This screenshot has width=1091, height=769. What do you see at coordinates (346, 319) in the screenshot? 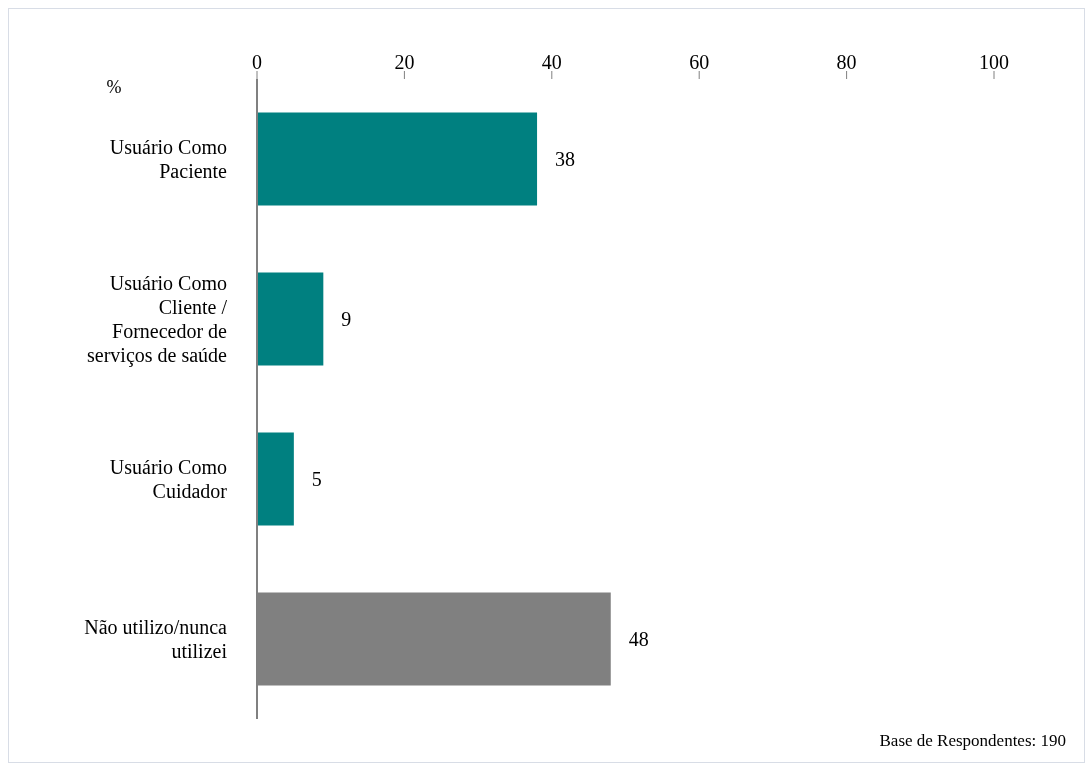
I see `data-label: 9` at bounding box center [346, 319].